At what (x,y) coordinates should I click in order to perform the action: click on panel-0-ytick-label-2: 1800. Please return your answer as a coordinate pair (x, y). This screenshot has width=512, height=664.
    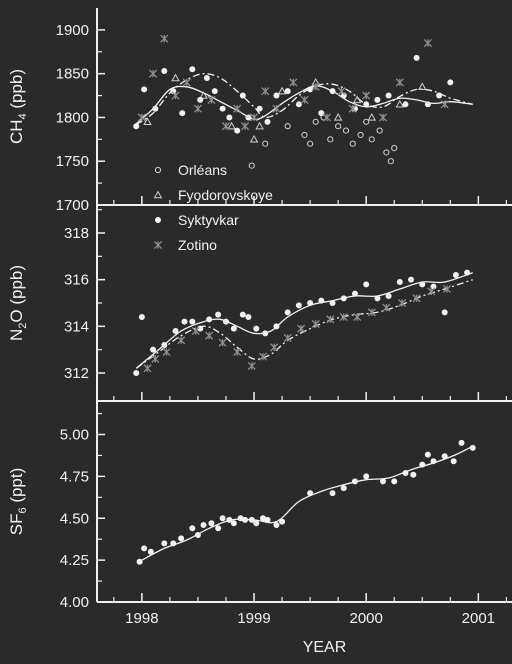
    Looking at the image, I should click on (72, 117).